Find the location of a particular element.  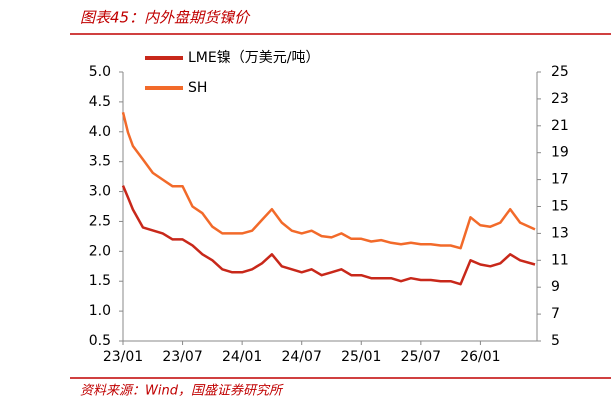

y2-tick-label: 11 is located at coordinates (560, 260).